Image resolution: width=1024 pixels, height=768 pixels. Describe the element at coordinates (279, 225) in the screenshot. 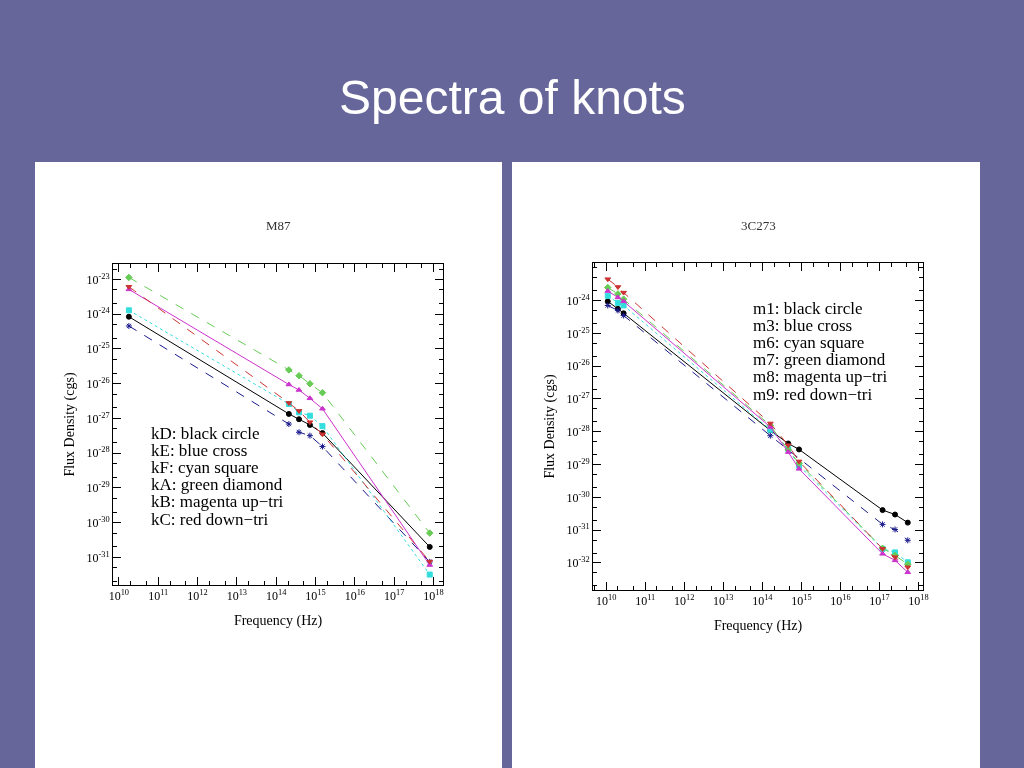

I see `chart-title: M87` at that location.